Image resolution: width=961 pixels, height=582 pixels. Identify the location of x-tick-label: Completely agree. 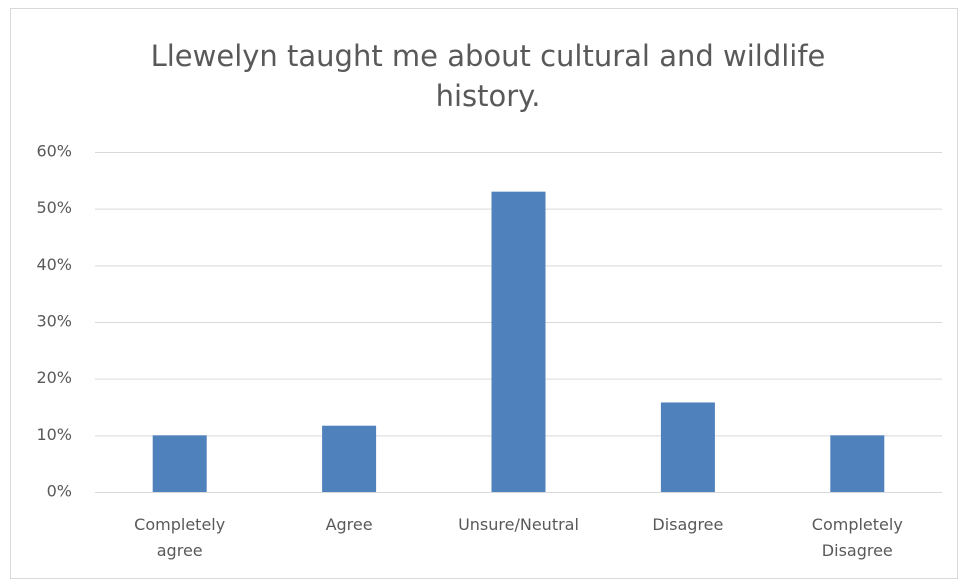
(180, 537).